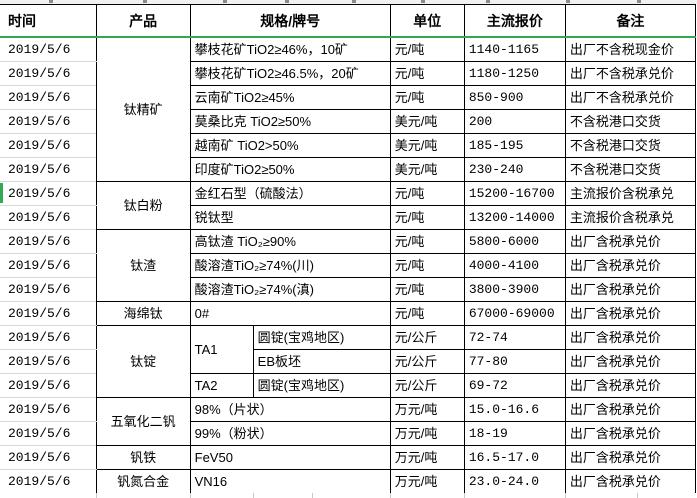  What do you see at coordinates (290, 21) in the screenshot?
I see `col-header-spec: 规格/牌号` at bounding box center [290, 21].